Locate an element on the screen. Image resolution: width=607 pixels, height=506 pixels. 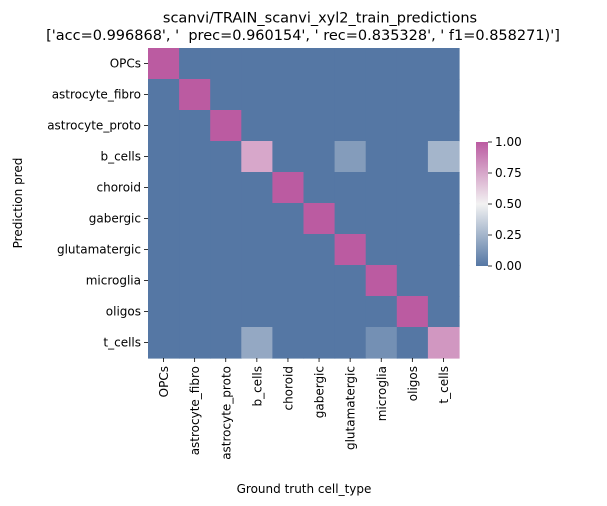
x-tick-label: astrocyte_proto is located at coordinates (226, 413).